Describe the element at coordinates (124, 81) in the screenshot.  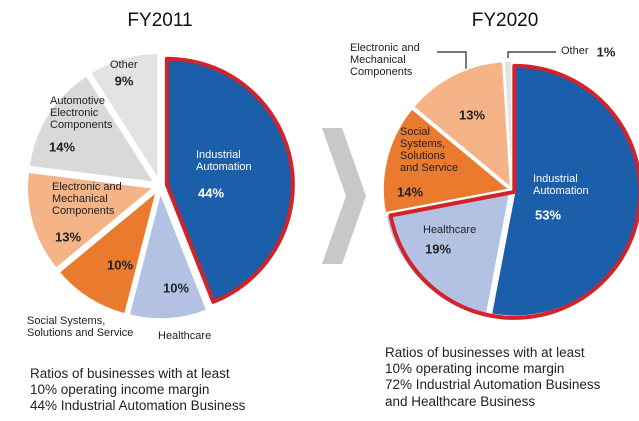
I see `value-label: 9%` at that location.